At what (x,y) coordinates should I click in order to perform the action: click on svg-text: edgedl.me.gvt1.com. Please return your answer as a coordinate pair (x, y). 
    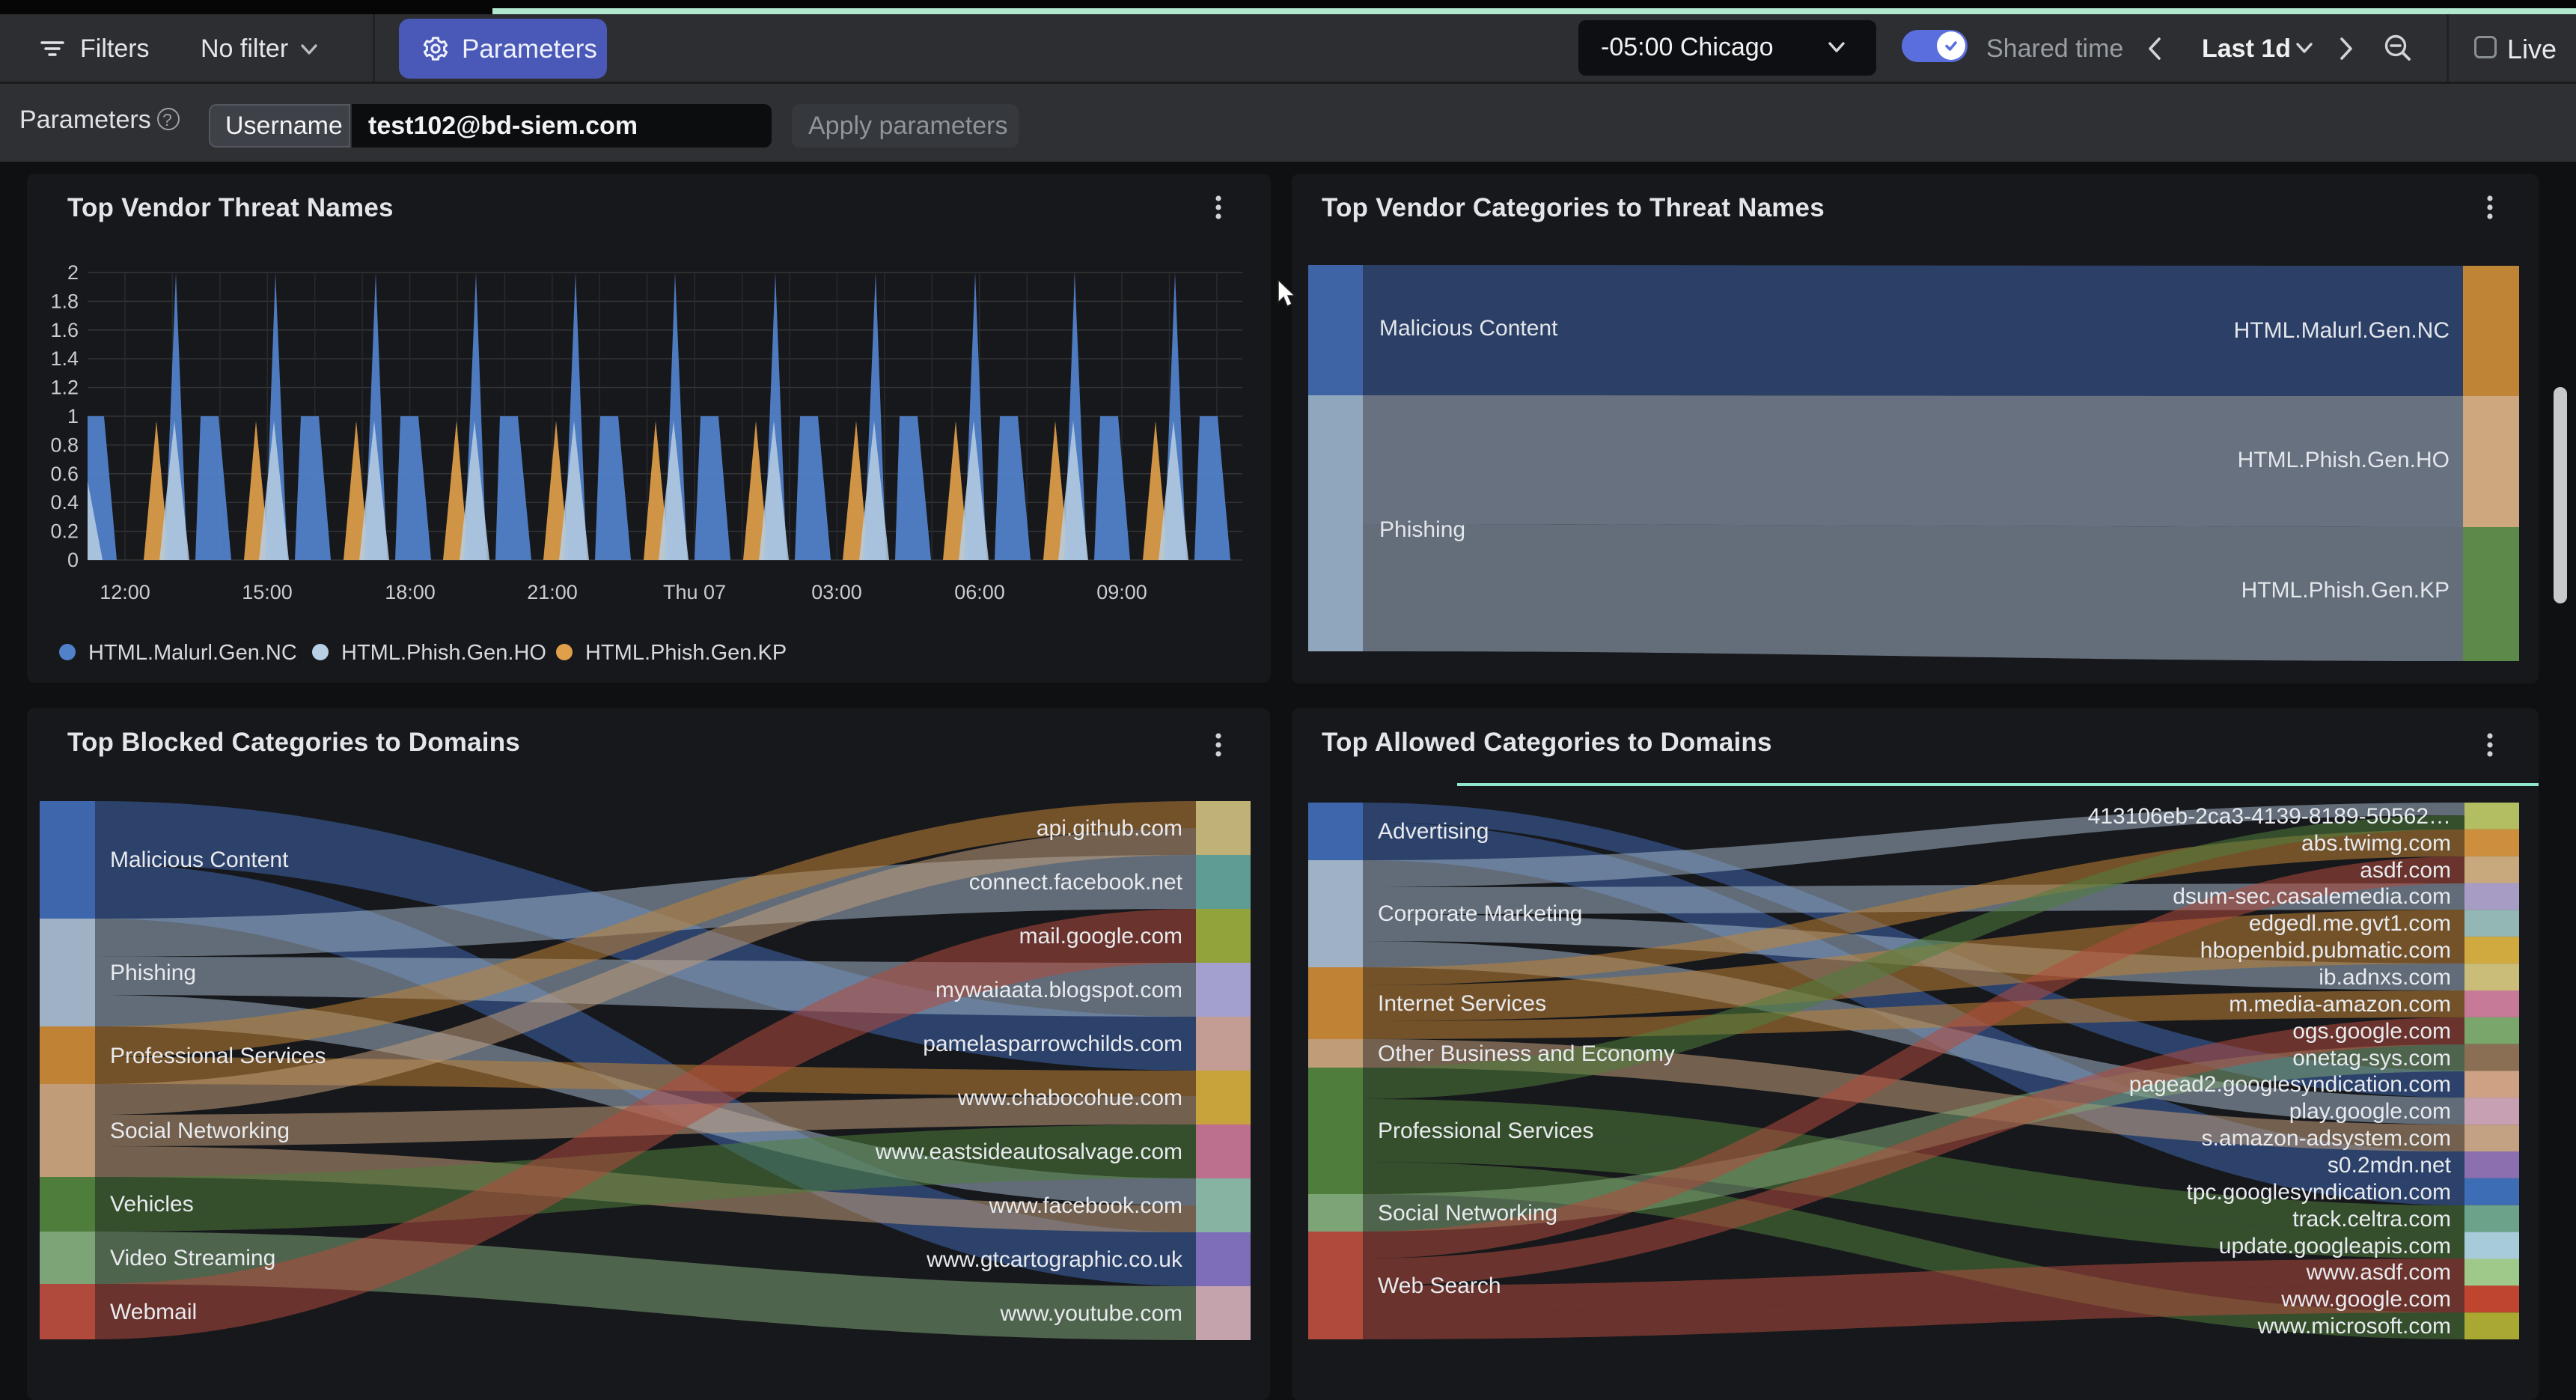
    Looking at the image, I should click on (2350, 923).